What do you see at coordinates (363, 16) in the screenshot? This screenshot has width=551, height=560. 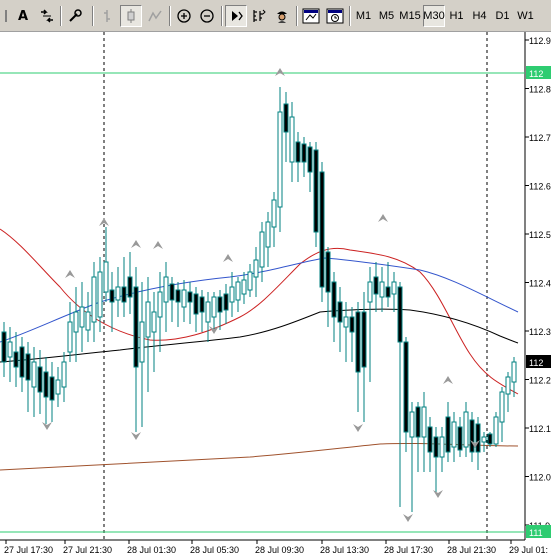 I see `timeframe-m1-button: M1` at bounding box center [363, 16].